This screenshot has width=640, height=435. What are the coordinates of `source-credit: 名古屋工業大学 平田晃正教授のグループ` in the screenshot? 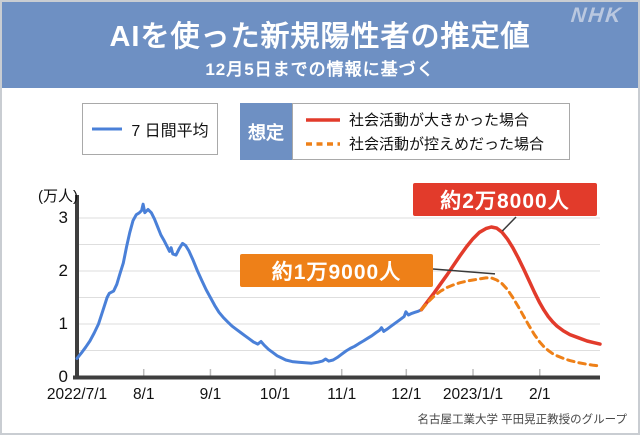 It's located at (522, 420).